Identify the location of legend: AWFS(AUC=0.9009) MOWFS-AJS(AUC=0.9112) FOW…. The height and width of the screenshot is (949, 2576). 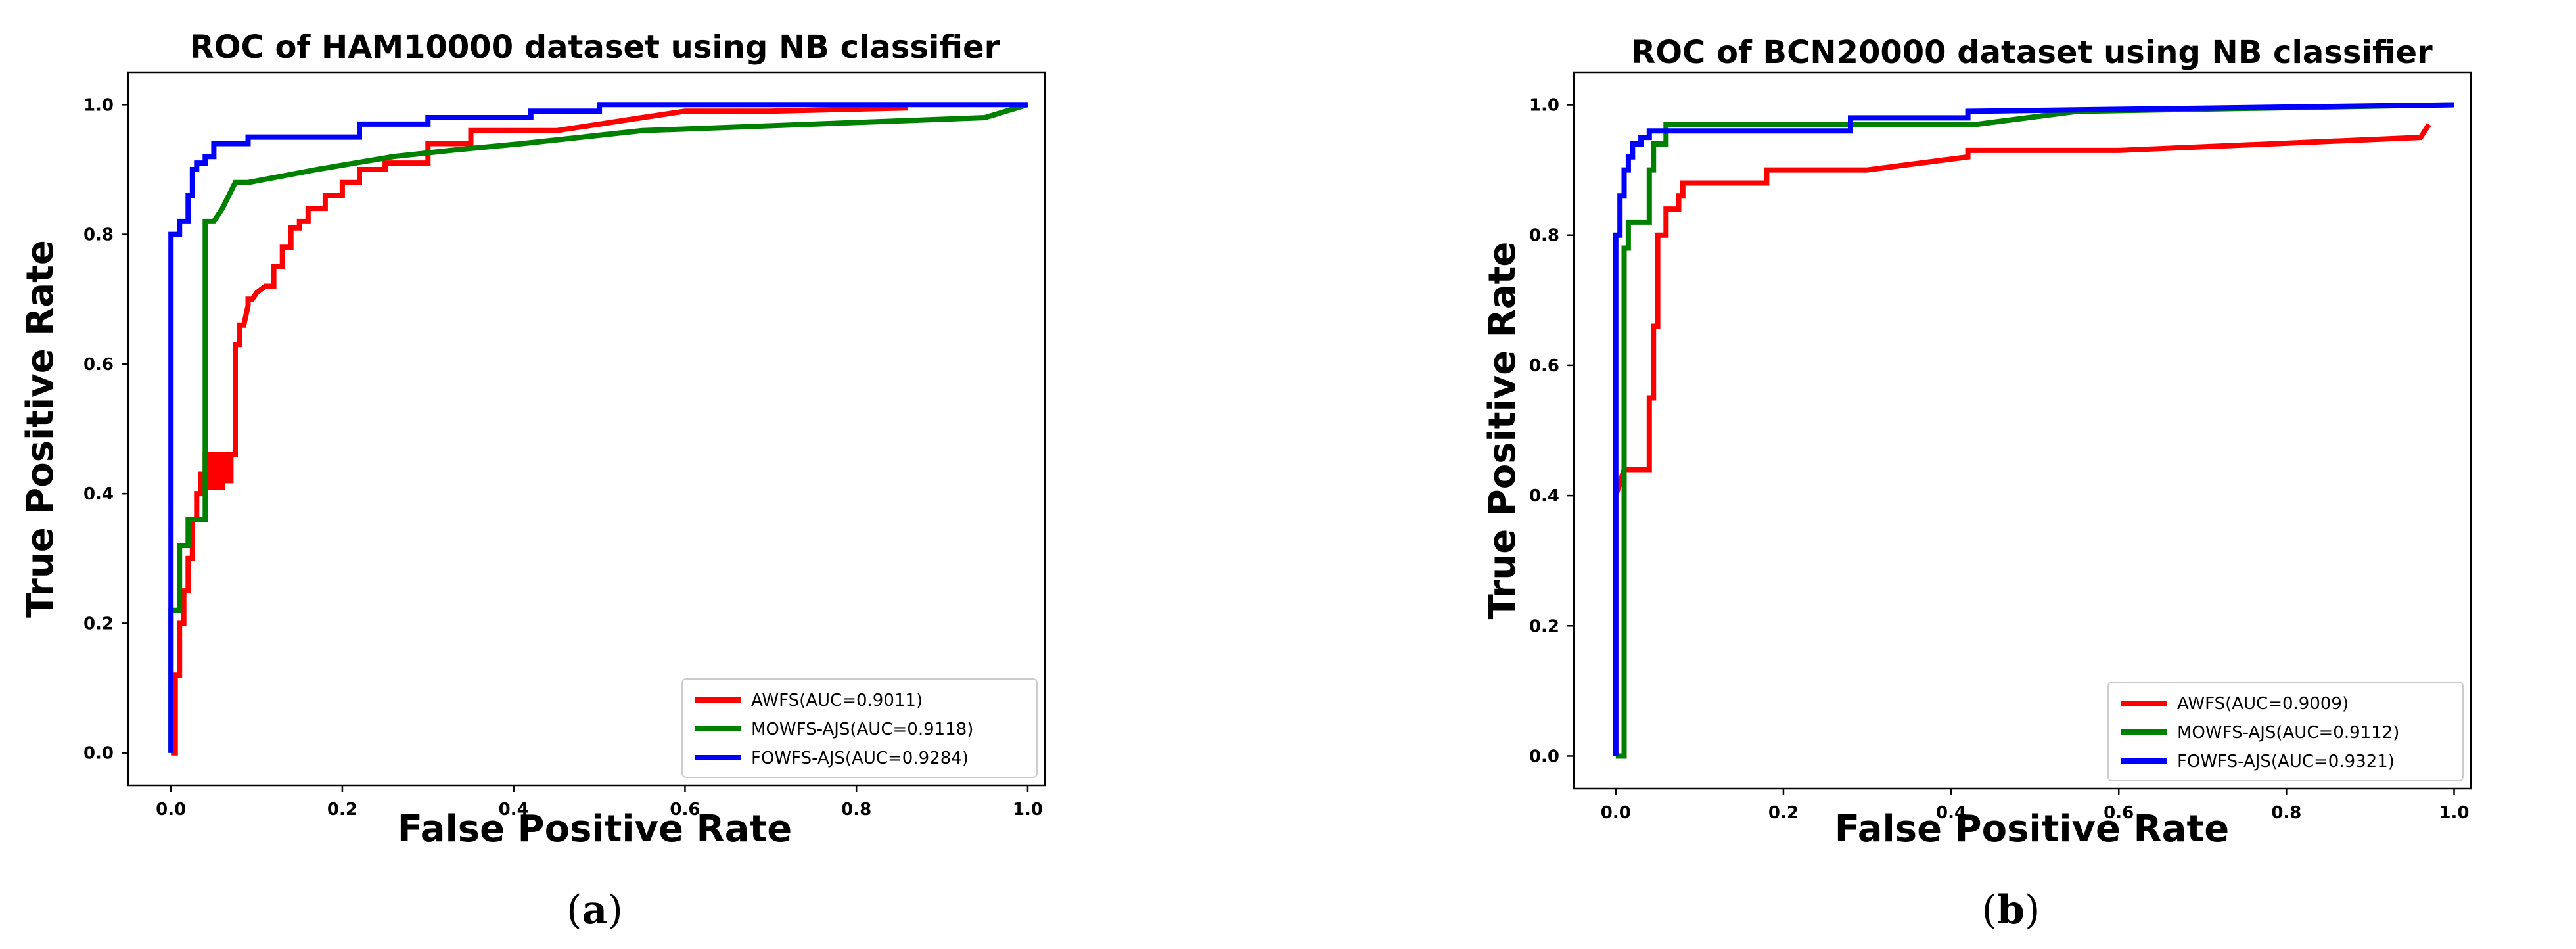
(2285, 732).